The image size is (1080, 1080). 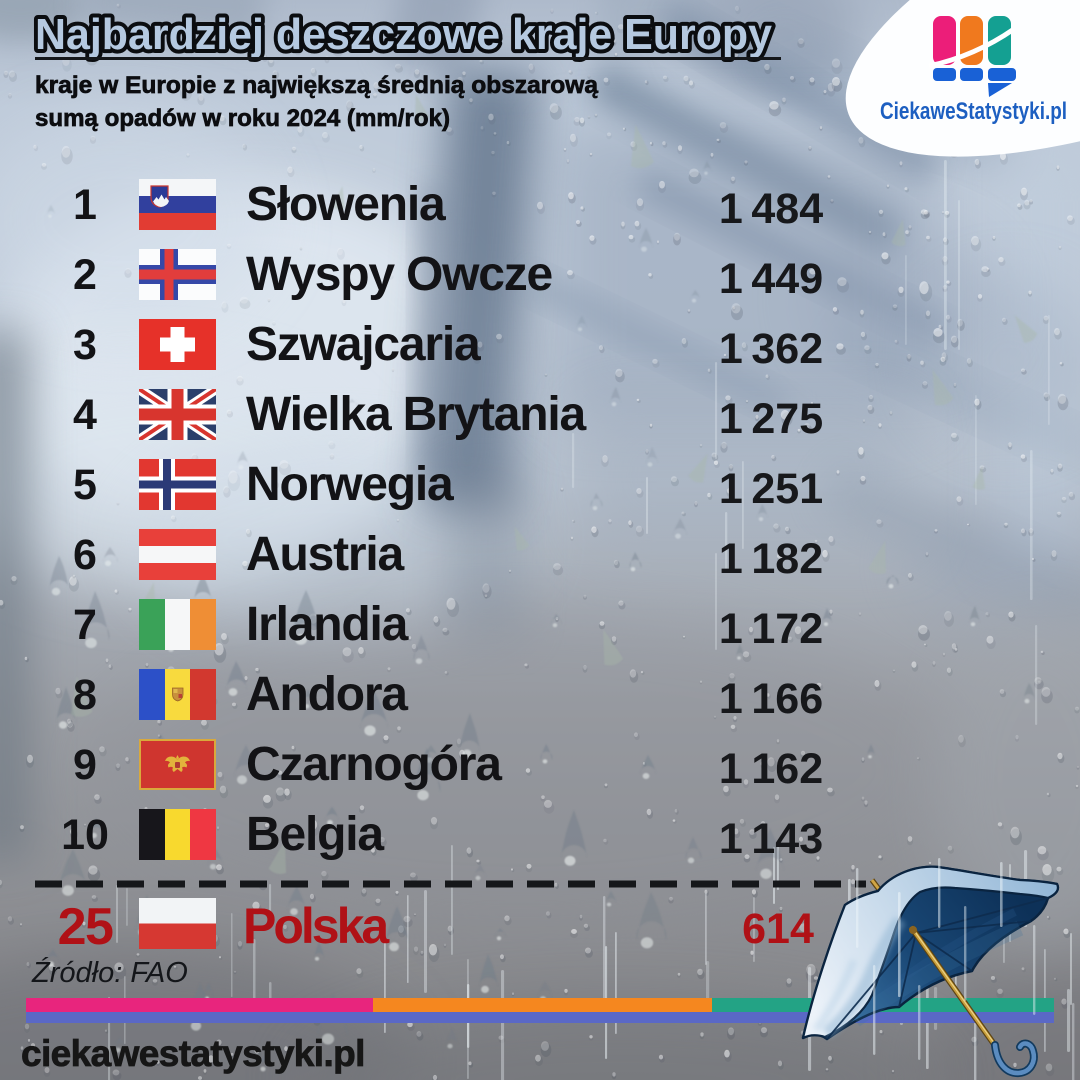 What do you see at coordinates (242, 118) in the screenshot?
I see `svg-text:sumą opadów w roku 2024 (mm/ro: sumą opadów w roku 2024 (mm/rok)` at bounding box center [242, 118].